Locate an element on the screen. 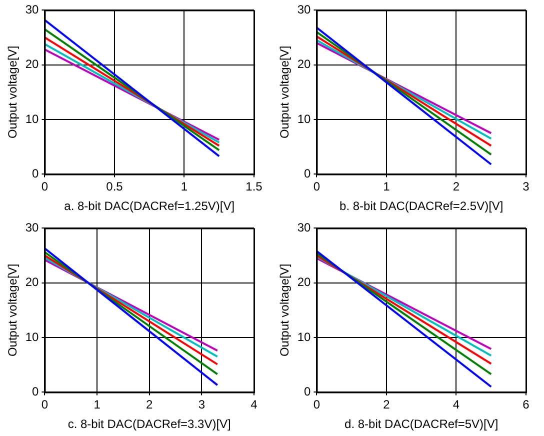 This screenshot has height=436, width=544. x-tick-label: 6 is located at coordinates (526, 405).